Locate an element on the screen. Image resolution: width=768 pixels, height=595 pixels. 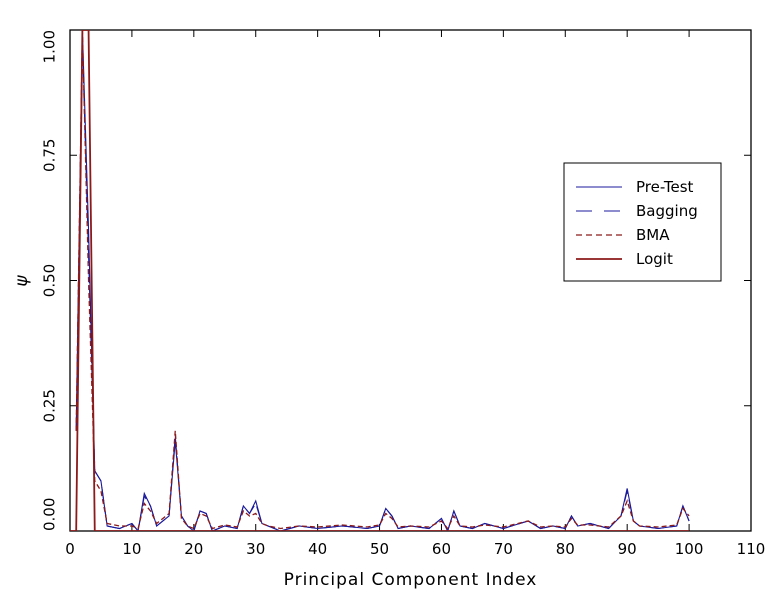
x-tick-label: 100 is located at coordinates (689, 549).